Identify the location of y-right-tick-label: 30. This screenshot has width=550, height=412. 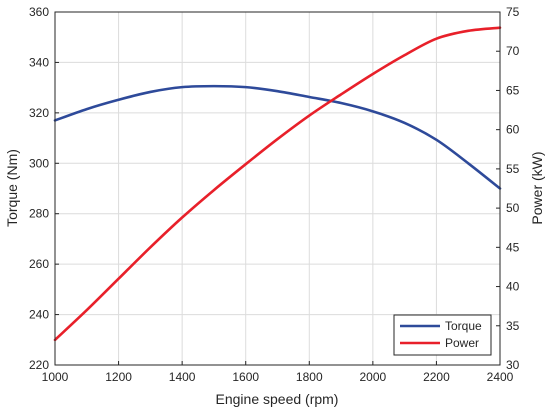
(513, 365).